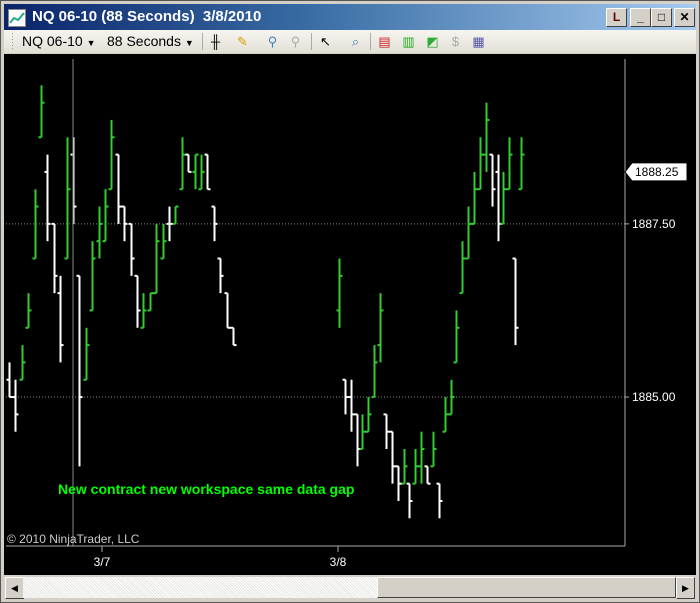 This screenshot has height=603, width=700. Describe the element at coordinates (654, 397) in the screenshot. I see `y-tick-label: 1885.00` at that location.